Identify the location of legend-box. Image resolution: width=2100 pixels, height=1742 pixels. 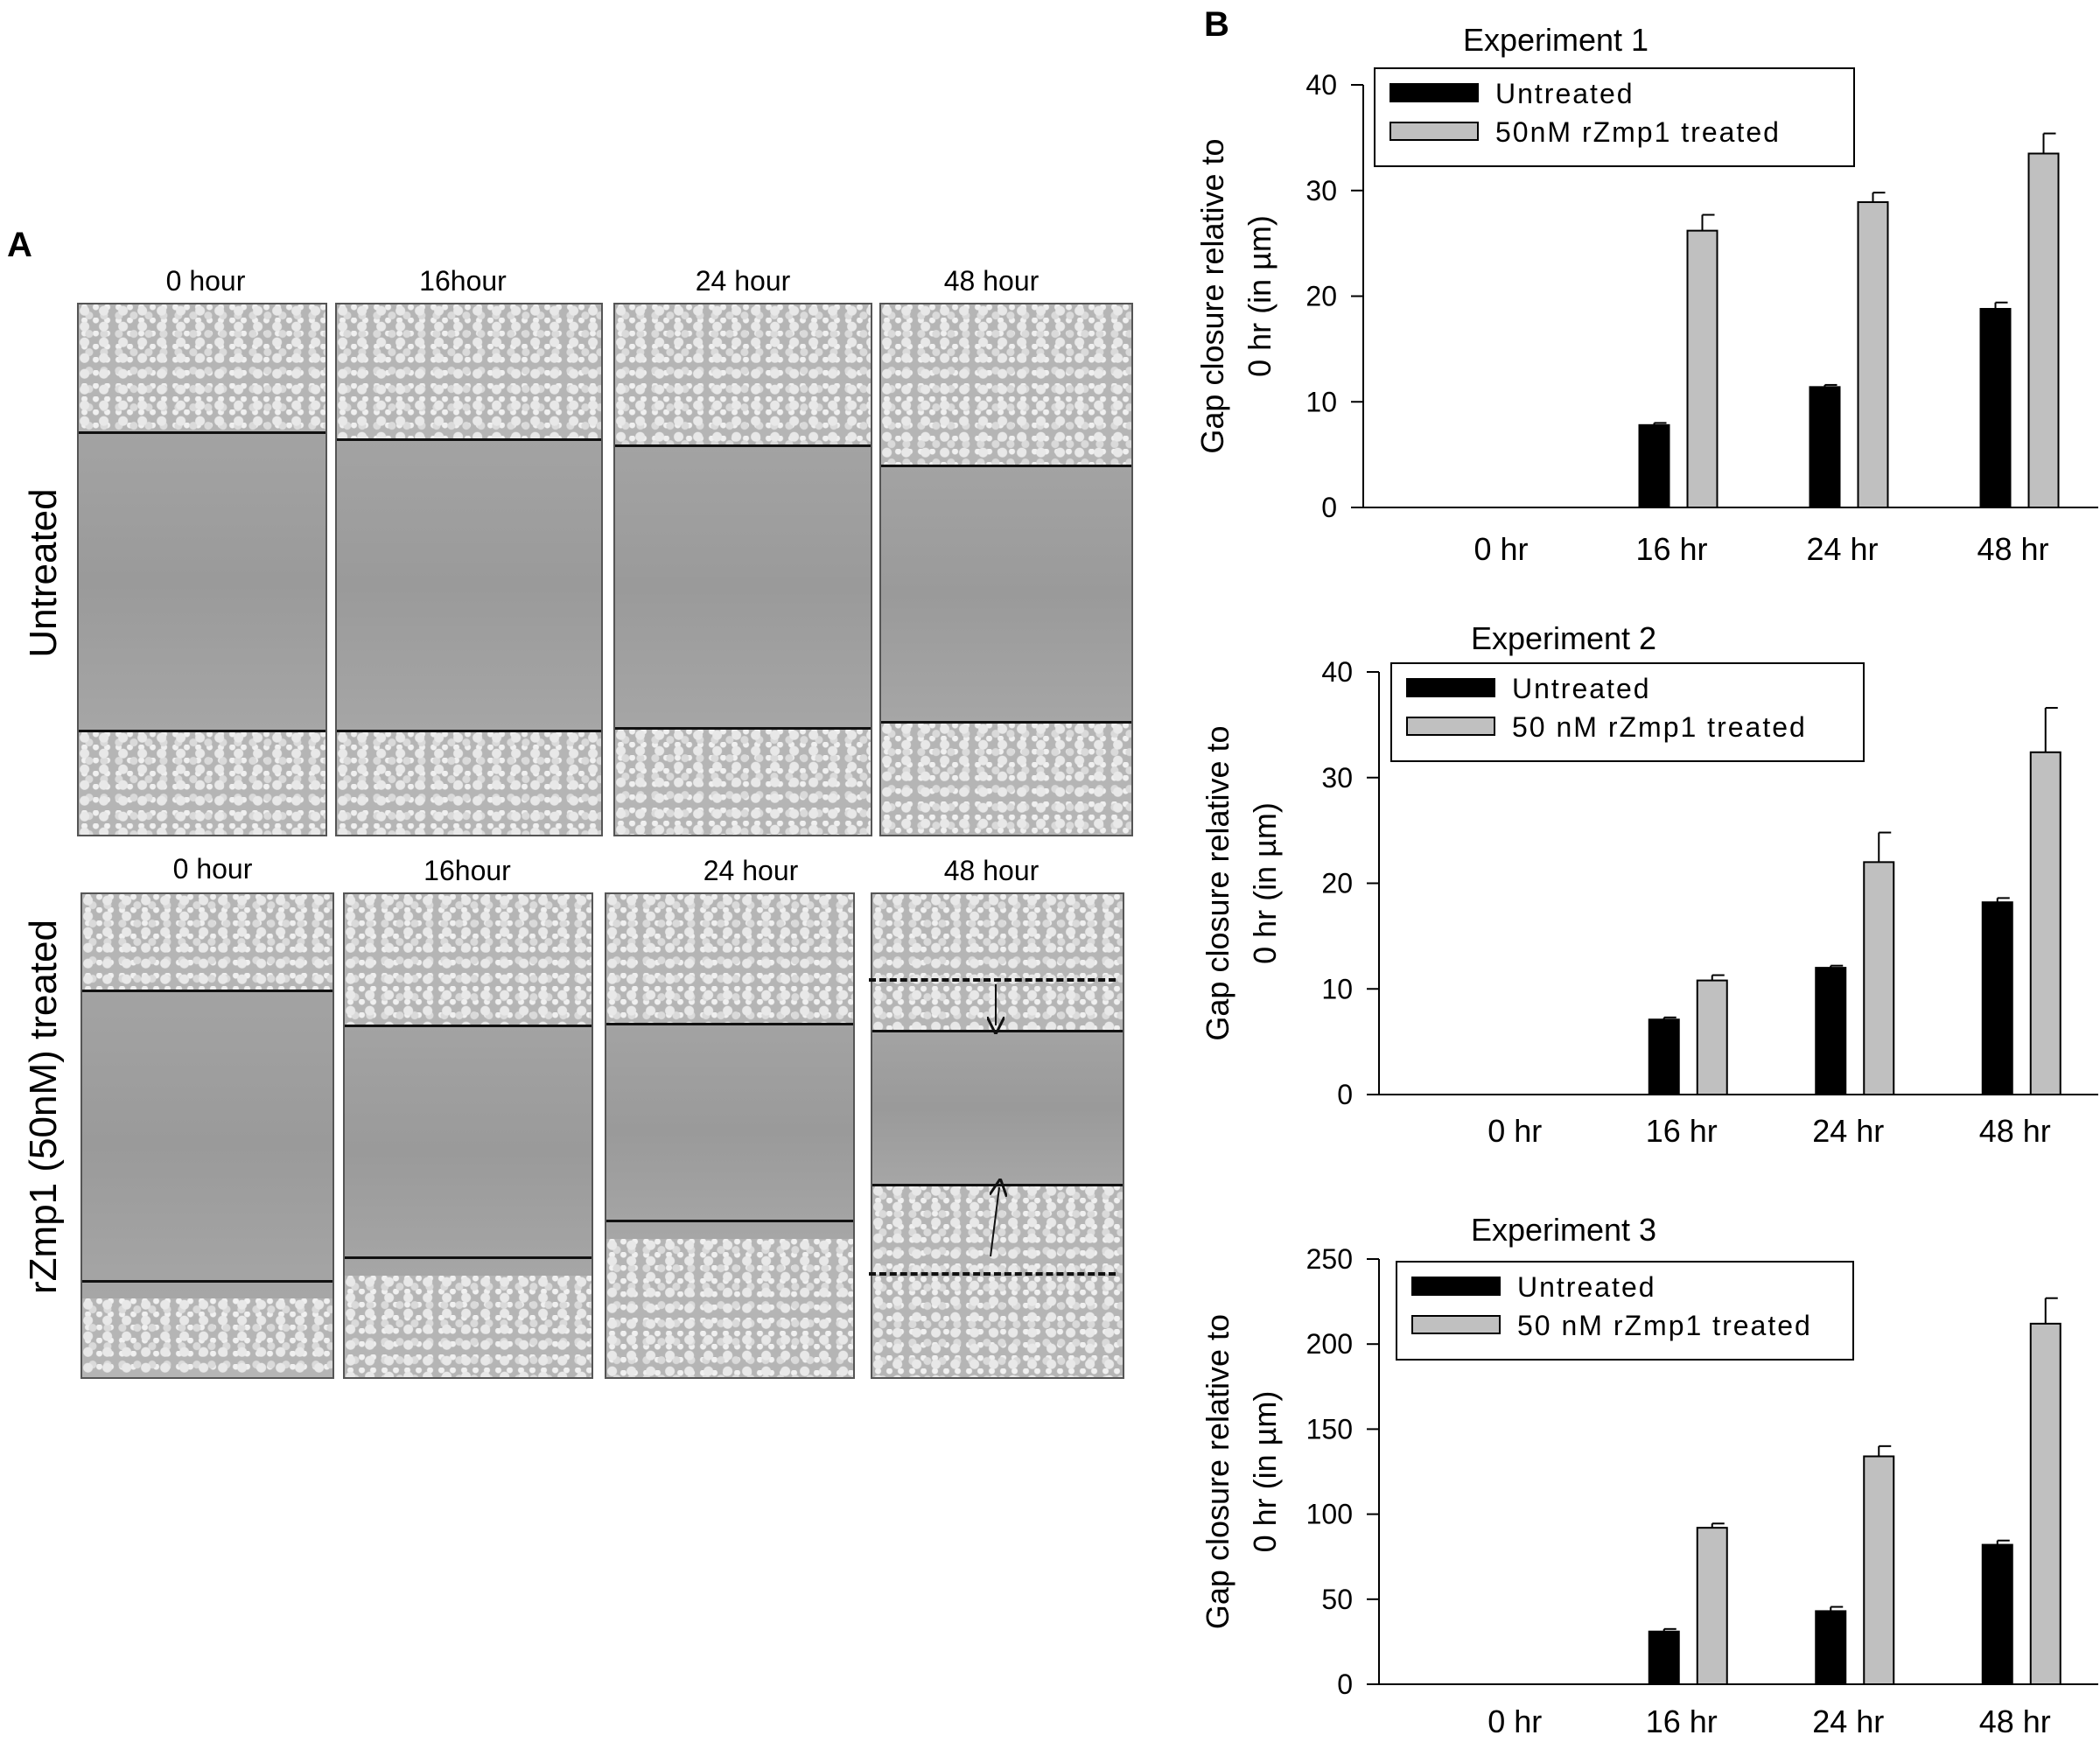
(1614, 117).